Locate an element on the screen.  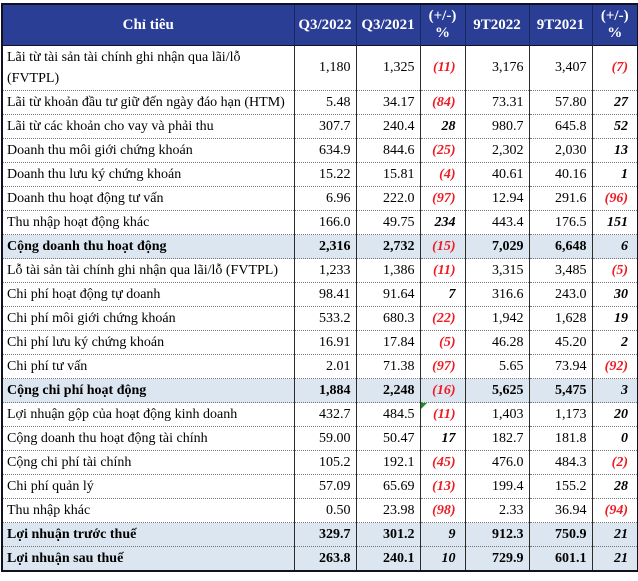
cell-q3-2022: 6.96 is located at coordinates (324, 198).